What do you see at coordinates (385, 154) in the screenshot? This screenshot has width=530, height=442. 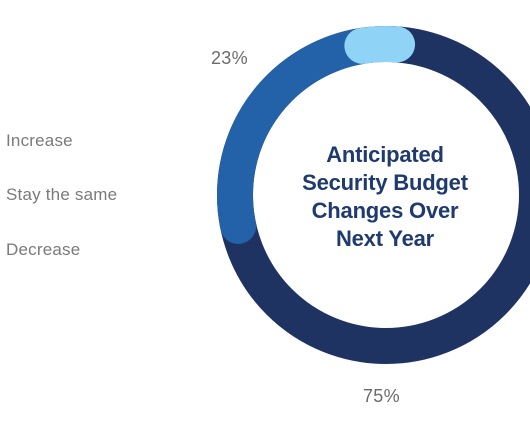 I see `chart-title-line: Anticipated` at bounding box center [385, 154].